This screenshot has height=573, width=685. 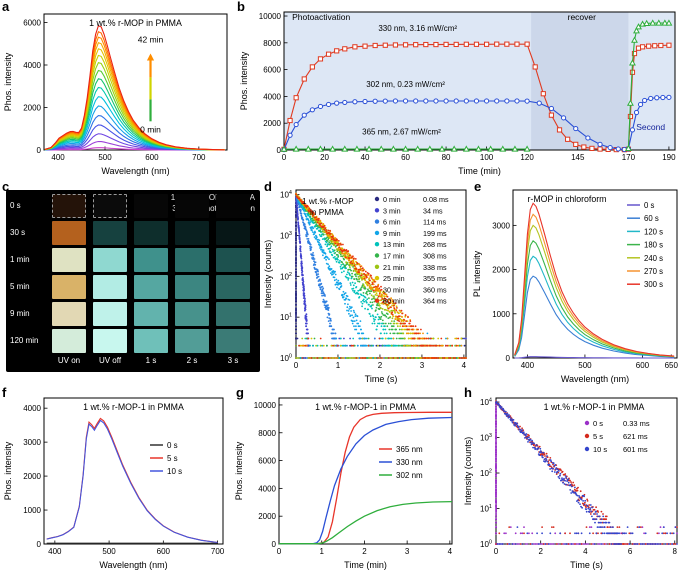 I want to click on panel-letter-d: d, so click(x=268, y=186).